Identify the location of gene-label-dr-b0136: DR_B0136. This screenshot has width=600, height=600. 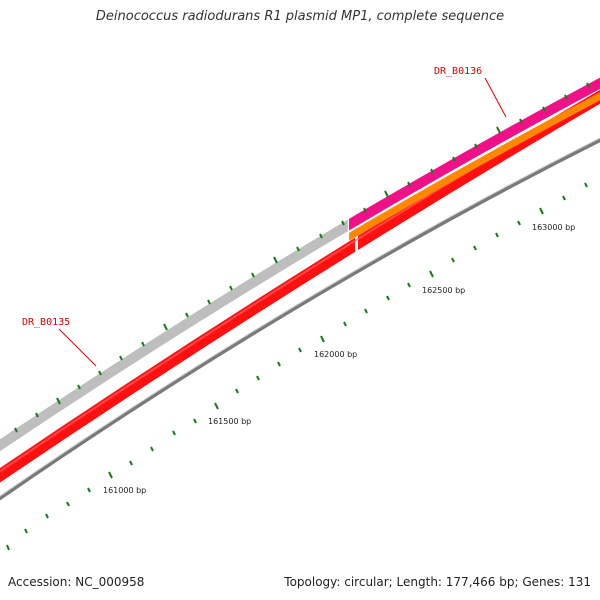
(458, 71).